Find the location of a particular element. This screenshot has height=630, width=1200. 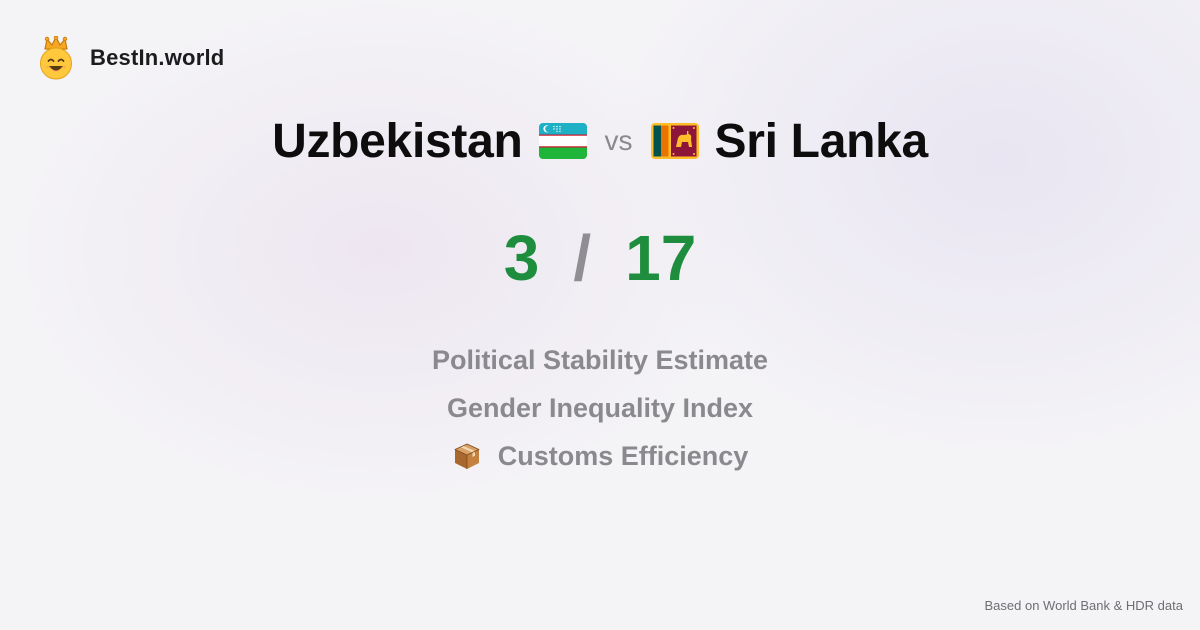

metric-item: Customs Efficiency is located at coordinates (600, 456).